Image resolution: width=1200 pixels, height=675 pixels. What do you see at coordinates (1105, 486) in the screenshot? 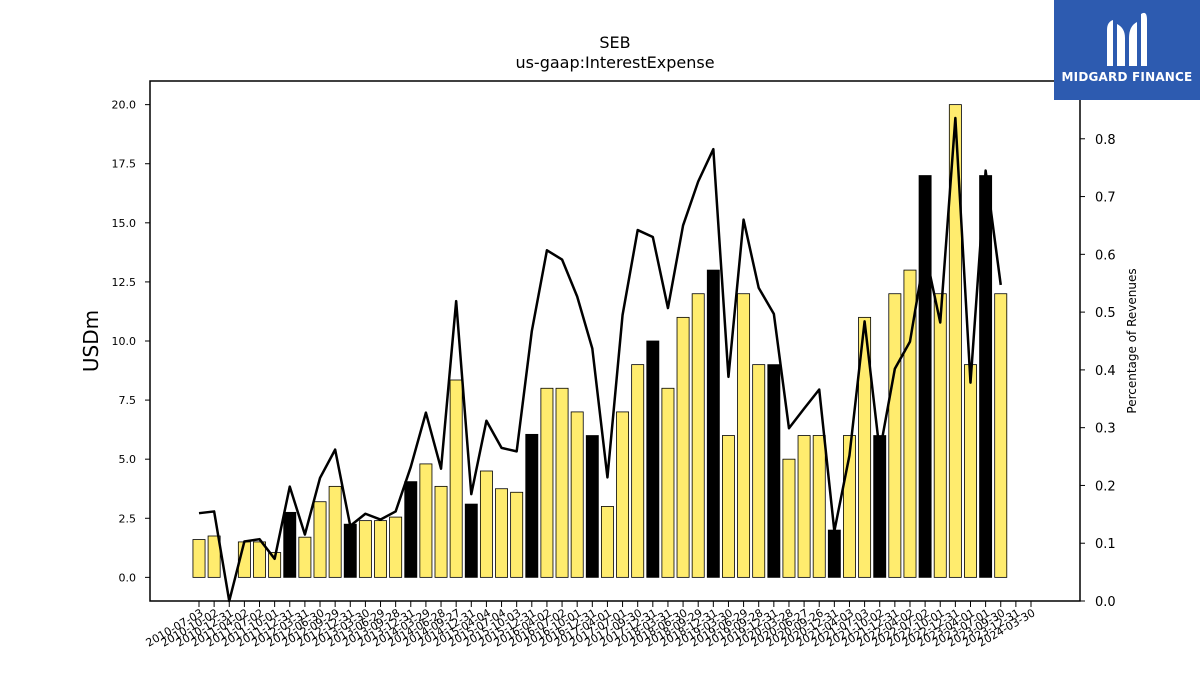
I see `y2-tick-label: 0.2` at bounding box center [1105, 486].